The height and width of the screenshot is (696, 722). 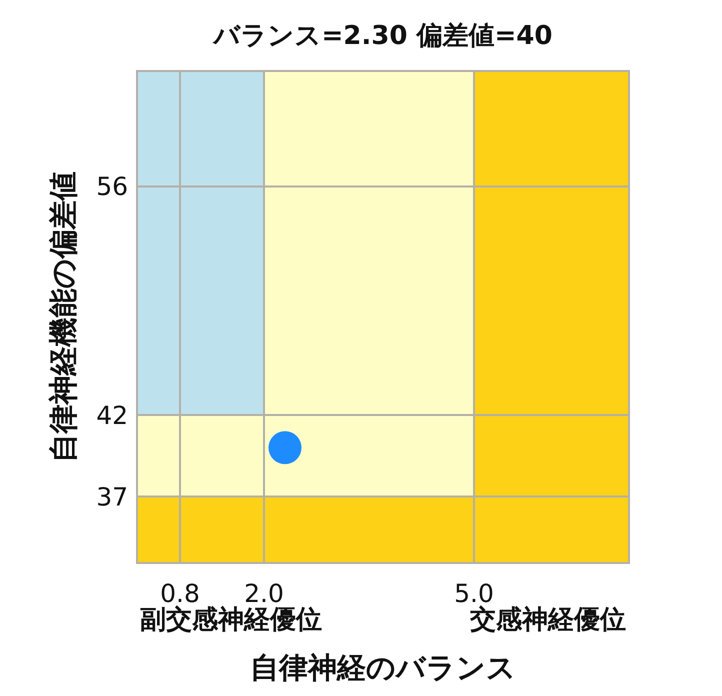 What do you see at coordinates (547, 620) in the screenshot?
I see `text: 交感神経優位` at bounding box center [547, 620].